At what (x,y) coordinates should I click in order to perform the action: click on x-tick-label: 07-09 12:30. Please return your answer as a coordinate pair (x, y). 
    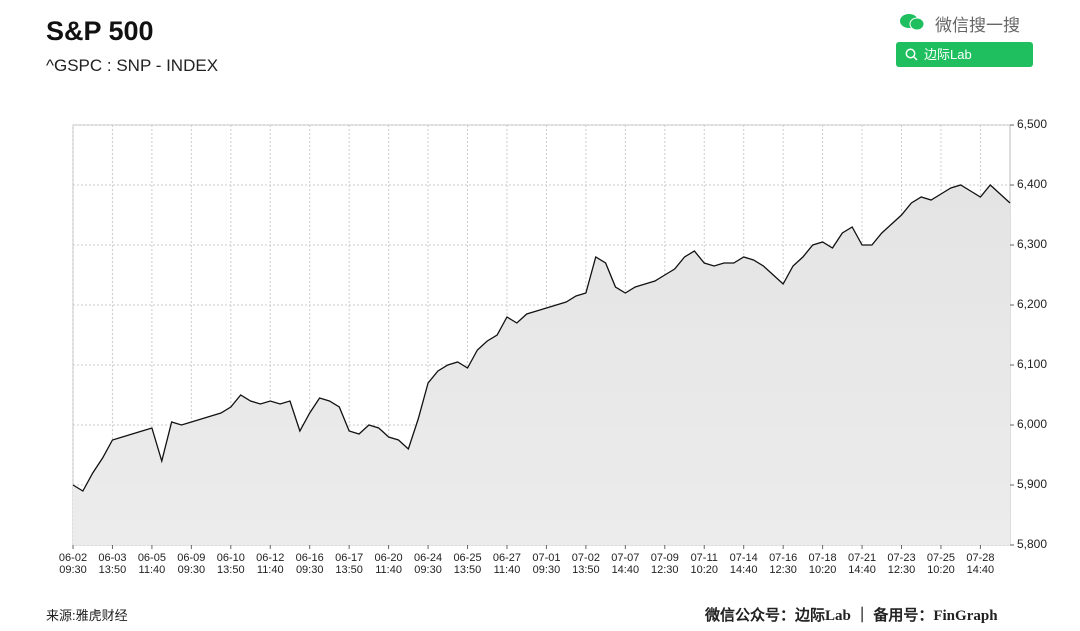
    Looking at the image, I should click on (664, 564).